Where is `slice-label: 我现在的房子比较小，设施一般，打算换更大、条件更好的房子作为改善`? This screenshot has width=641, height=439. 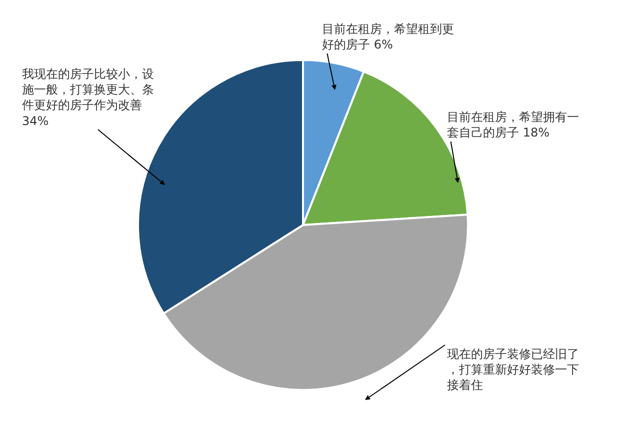 slice-label: 我现在的房子比较小，设施一般，打算换更大、条件更好的房子作为改善 is located at coordinates (88, 89).